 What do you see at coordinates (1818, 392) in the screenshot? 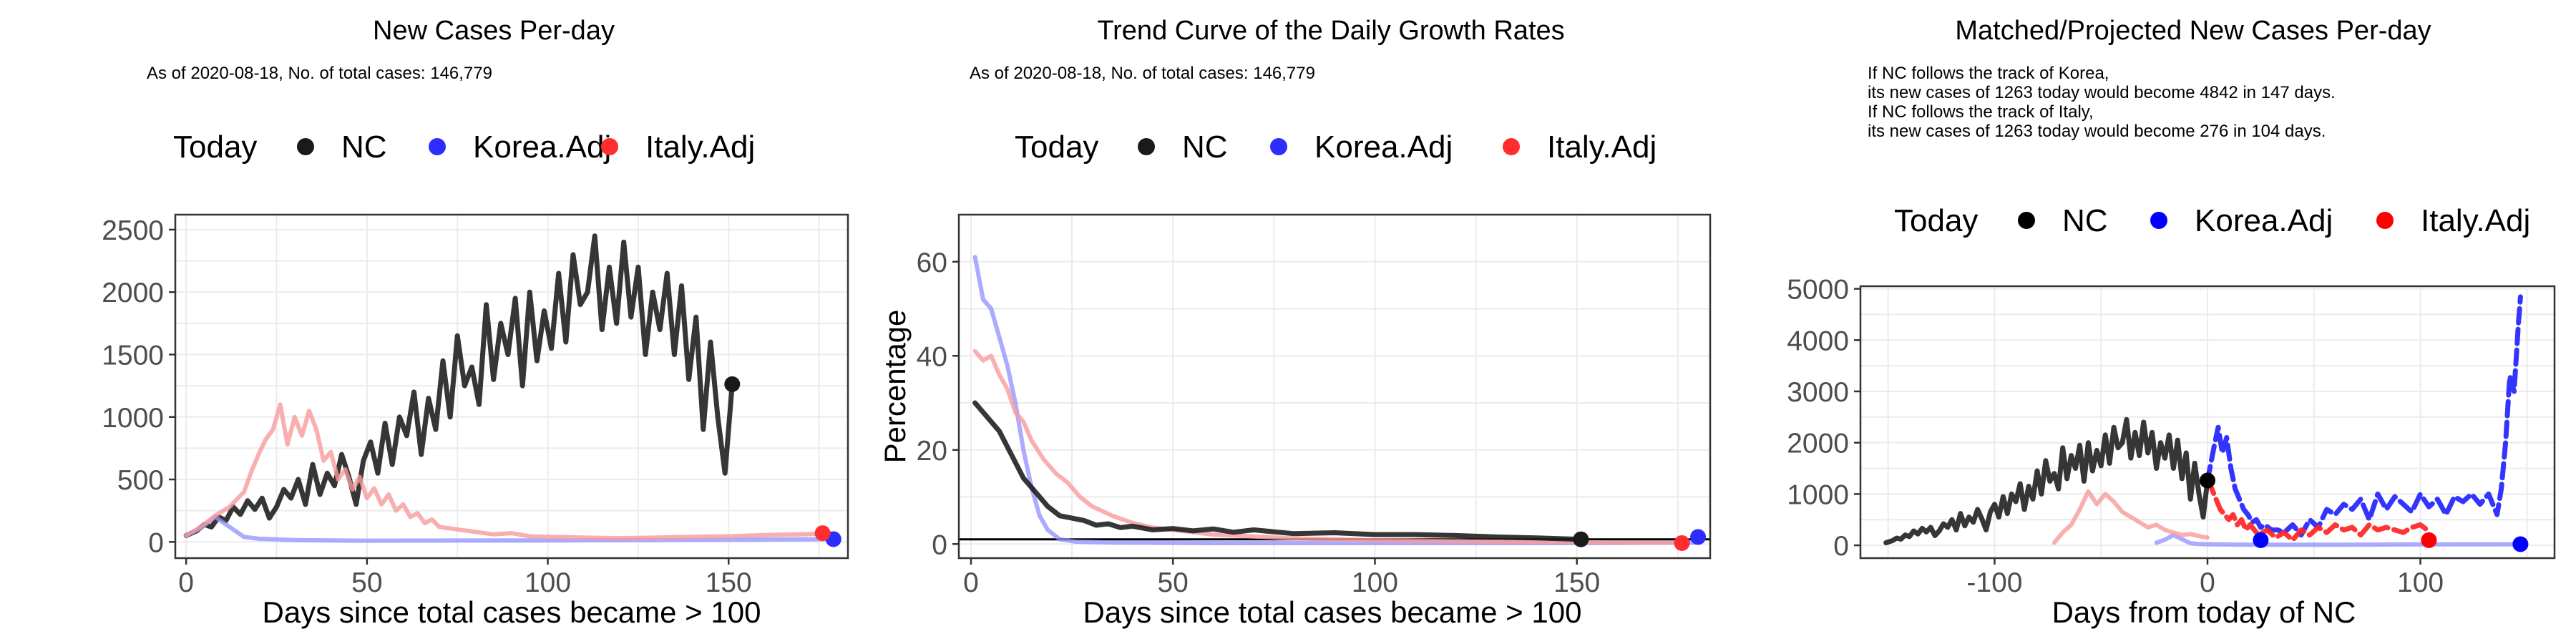
I see `y-tick-label: 3000` at bounding box center [1818, 392].